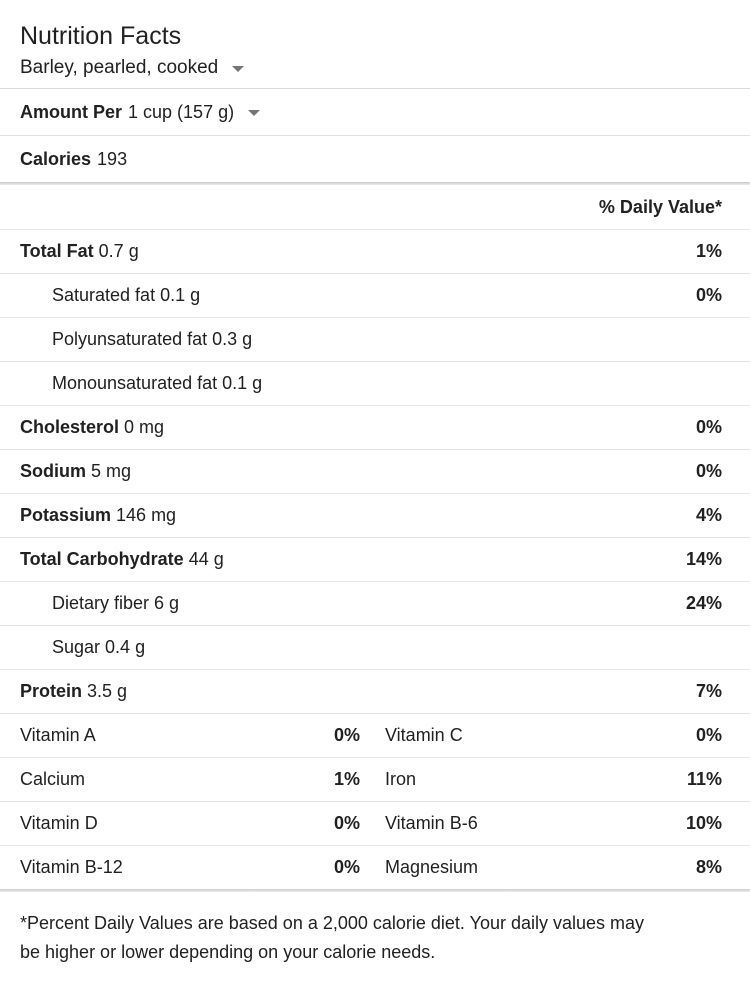 The height and width of the screenshot is (999, 750). What do you see at coordinates (375, 251) in the screenshot?
I see `nutrient-row: Total Fat 0.7 g 1%` at bounding box center [375, 251].